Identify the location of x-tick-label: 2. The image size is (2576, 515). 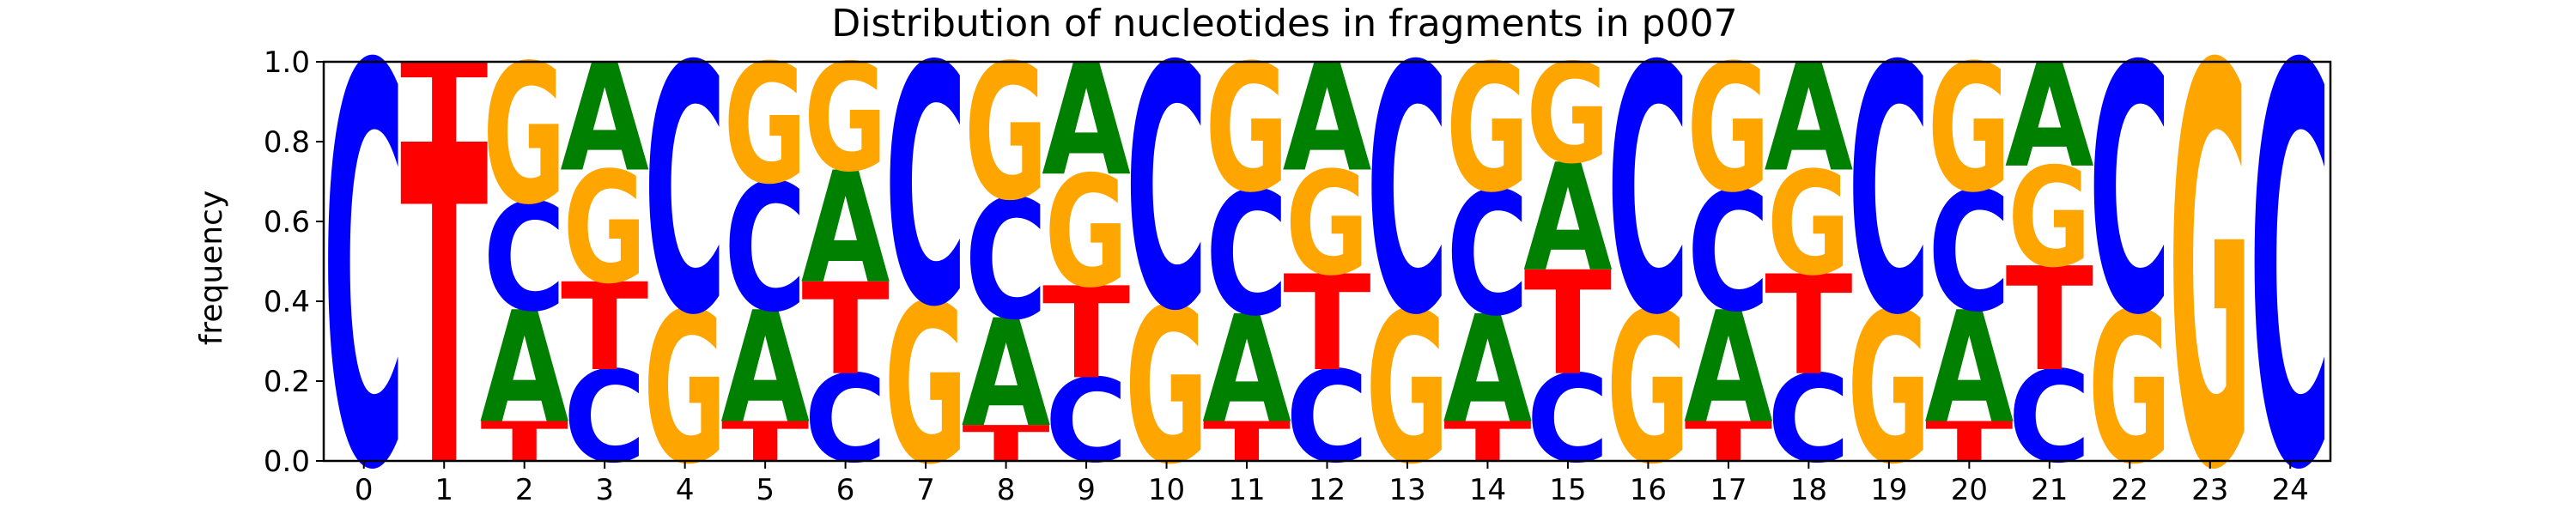
(524, 490).